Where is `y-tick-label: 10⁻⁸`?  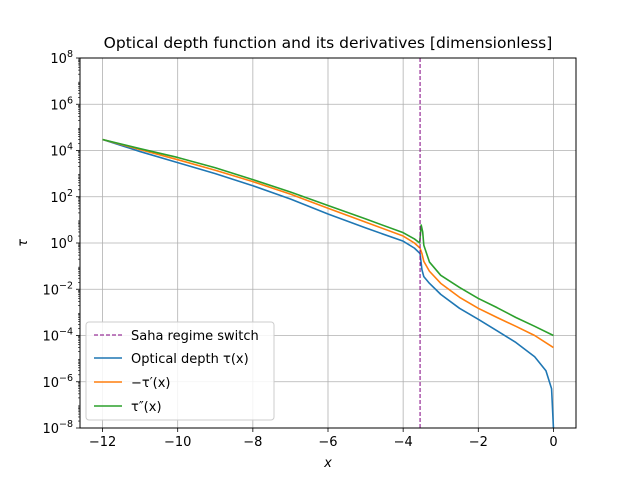
y-tick-label: 10⁻⁸ is located at coordinates (57, 428).